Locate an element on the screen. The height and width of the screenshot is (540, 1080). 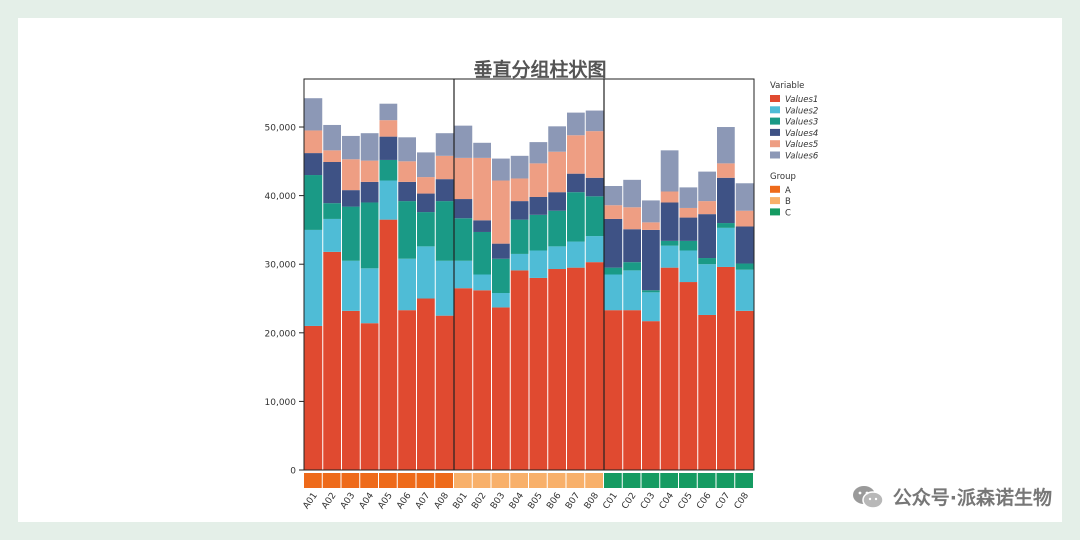
bar-C05-Values5 is located at coordinates (688, 212).